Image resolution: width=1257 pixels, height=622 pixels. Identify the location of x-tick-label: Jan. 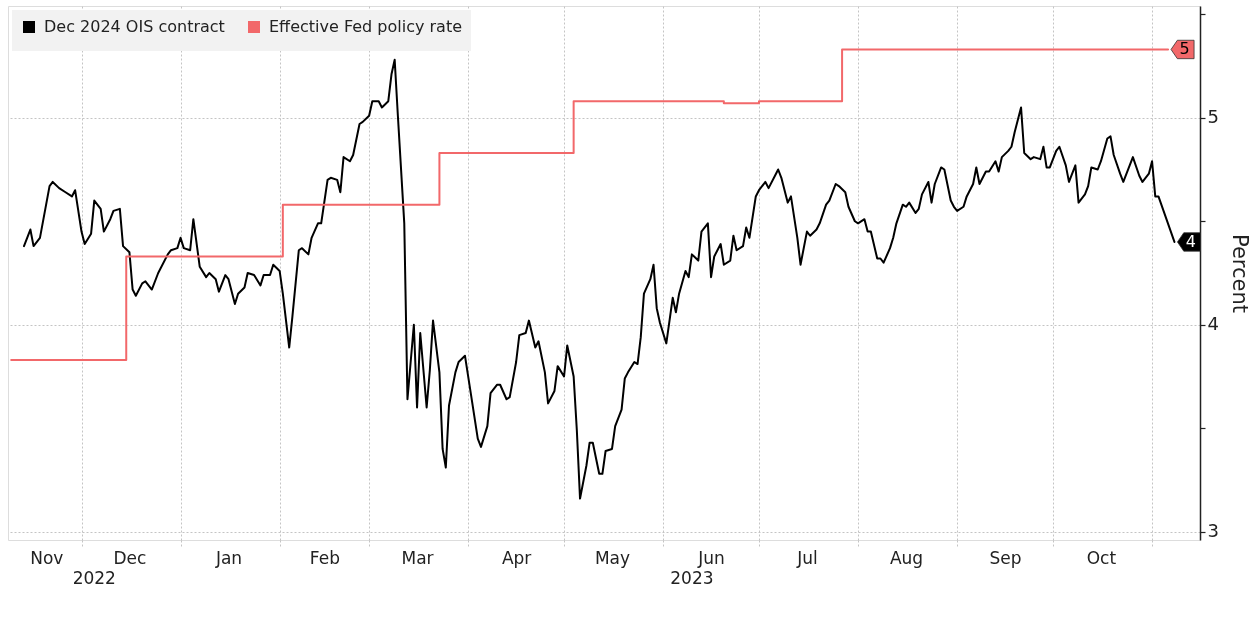
(228, 557).